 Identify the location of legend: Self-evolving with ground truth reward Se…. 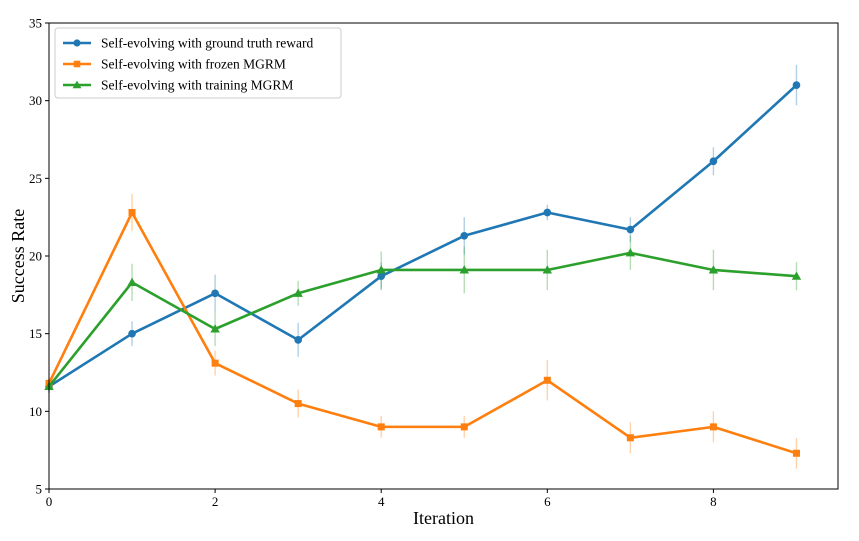
(198, 63).